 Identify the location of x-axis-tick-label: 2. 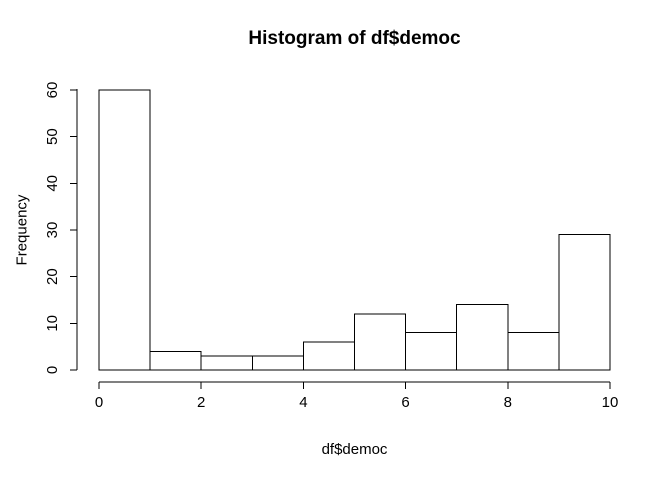
(201, 402).